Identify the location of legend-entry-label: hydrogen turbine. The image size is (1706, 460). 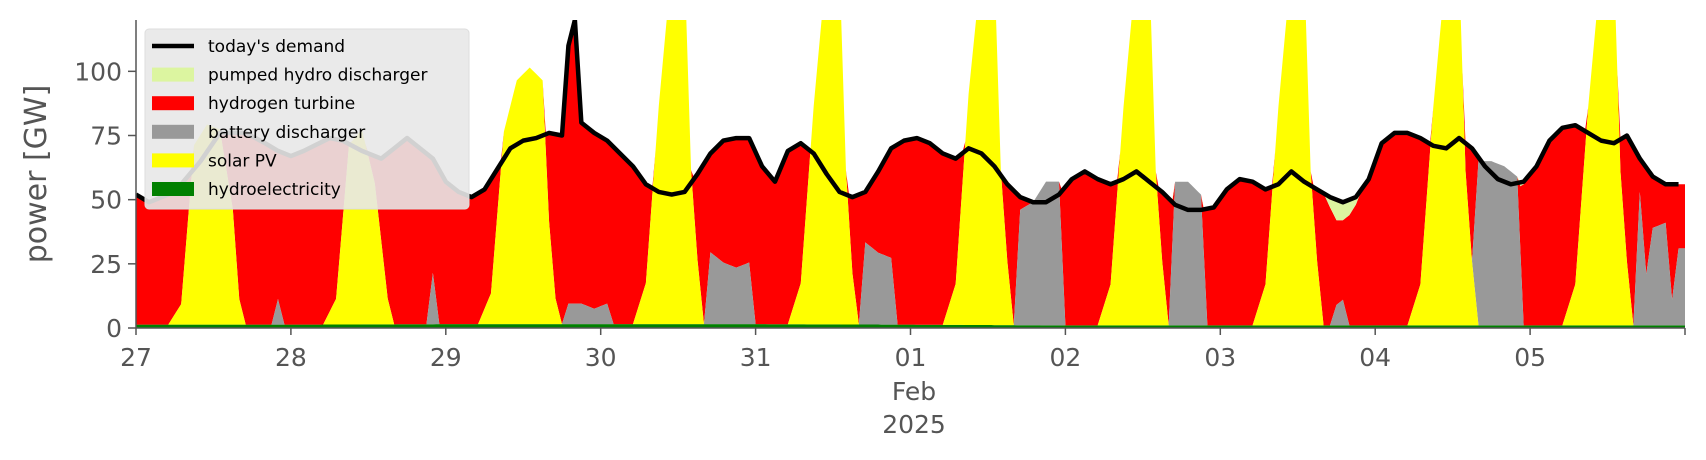
(281, 104).